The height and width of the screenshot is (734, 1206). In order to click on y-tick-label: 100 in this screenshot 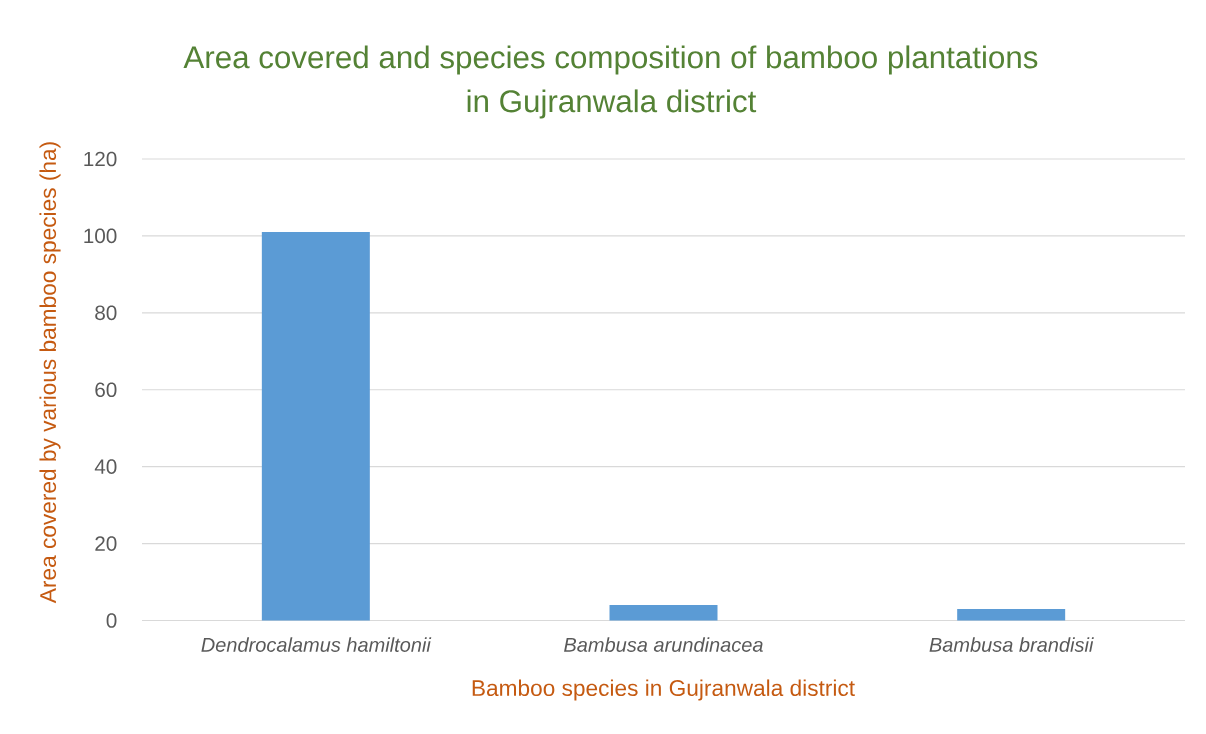, I will do `click(100, 236)`.